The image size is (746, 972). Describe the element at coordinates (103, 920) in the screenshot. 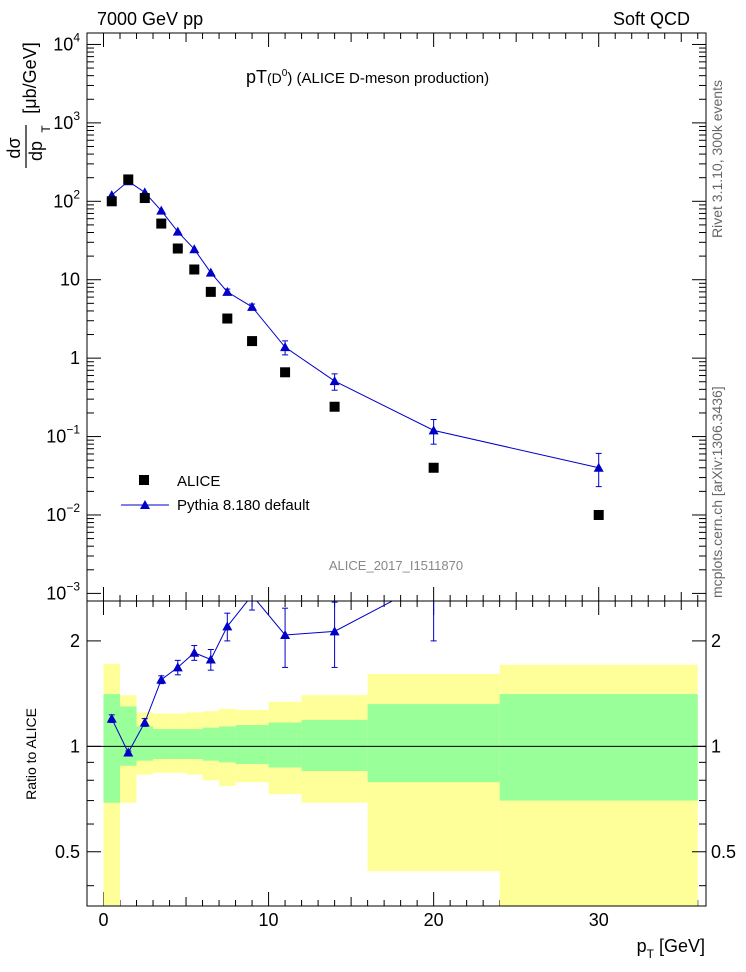

I see `x-tick-label: 0` at that location.